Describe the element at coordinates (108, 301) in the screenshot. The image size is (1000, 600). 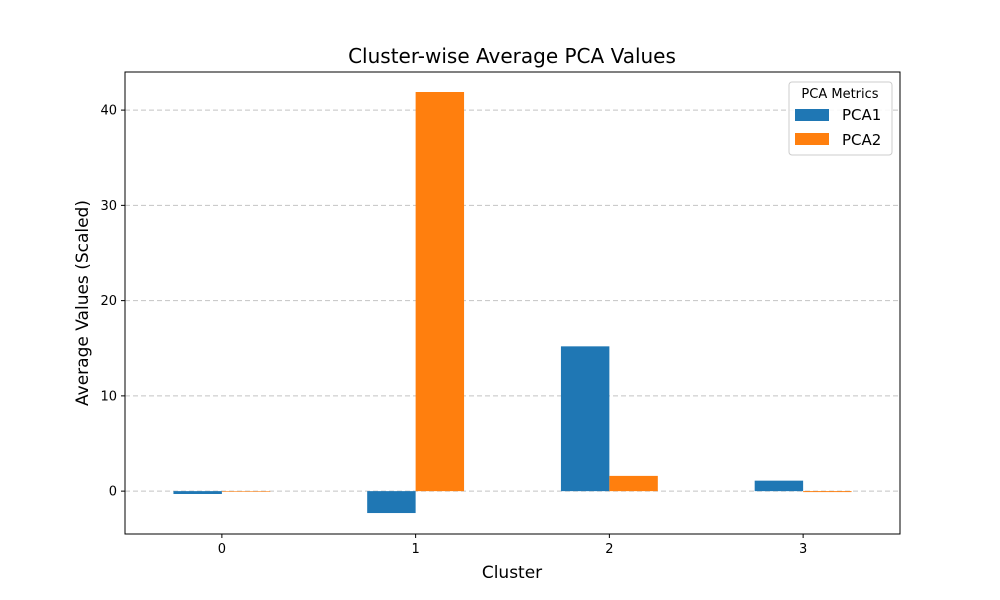
I see `y-tick-label-20: 20` at that location.